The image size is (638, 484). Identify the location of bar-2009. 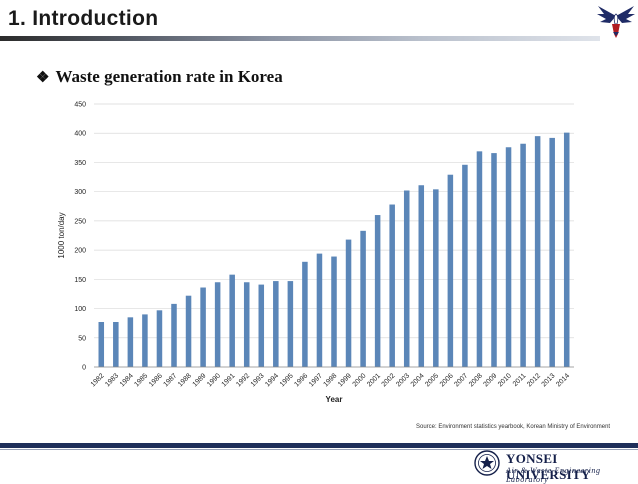
(494, 260).